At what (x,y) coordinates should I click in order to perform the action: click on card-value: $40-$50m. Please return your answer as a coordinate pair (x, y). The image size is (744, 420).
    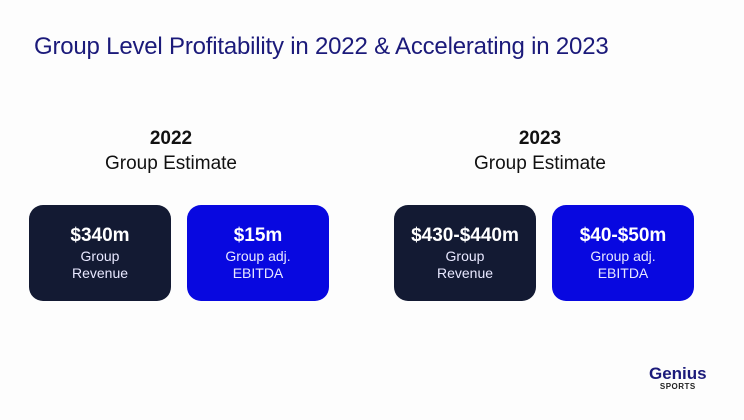
    Looking at the image, I should click on (623, 235).